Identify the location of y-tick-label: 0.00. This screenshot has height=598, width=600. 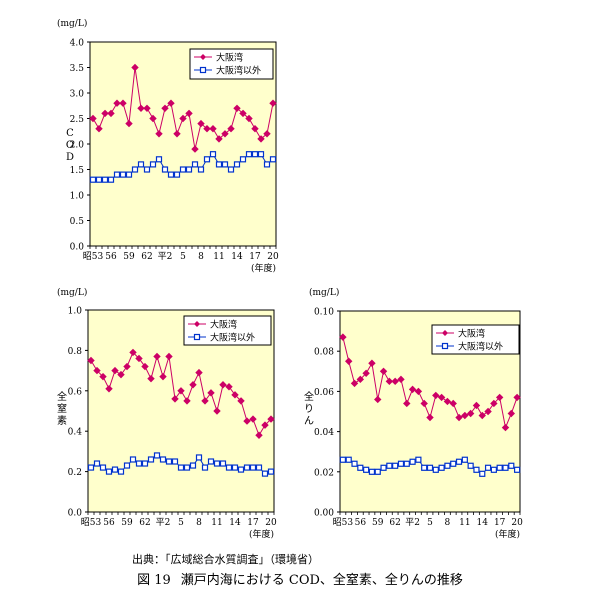
(324, 514).